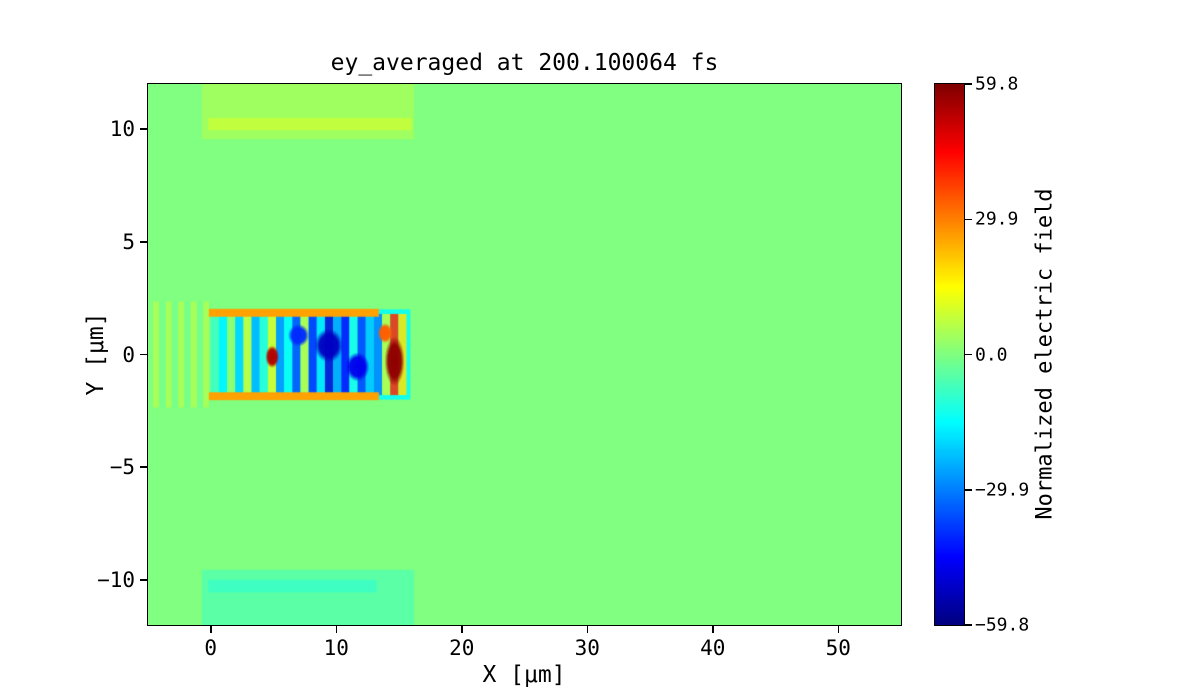 This screenshot has height=700, width=1200. I want to click on plot-title: ey_averaged at 200.100064 fs, so click(524, 63).